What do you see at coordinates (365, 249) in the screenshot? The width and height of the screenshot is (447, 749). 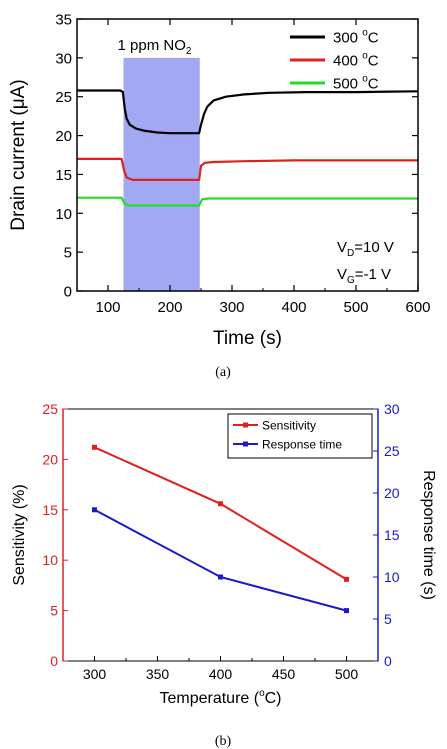 I see `condition-0: VD=10 V` at bounding box center [365, 249].